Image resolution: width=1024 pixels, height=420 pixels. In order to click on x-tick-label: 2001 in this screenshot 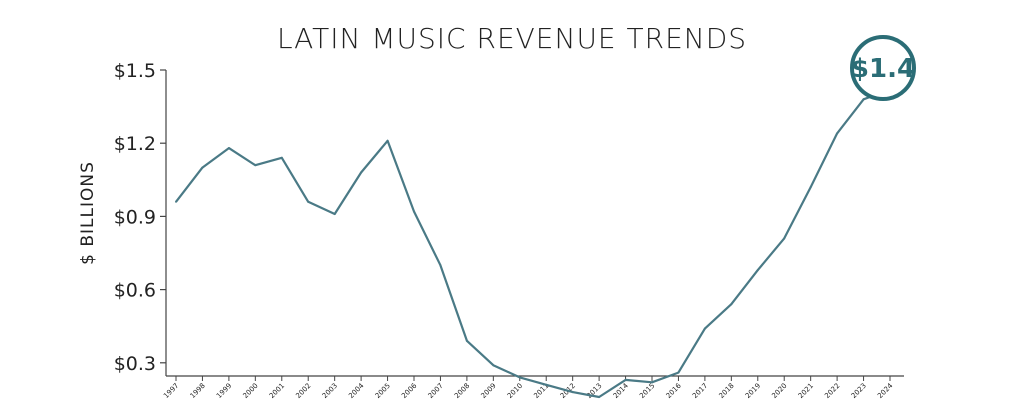, I will do `click(277, 391)`.